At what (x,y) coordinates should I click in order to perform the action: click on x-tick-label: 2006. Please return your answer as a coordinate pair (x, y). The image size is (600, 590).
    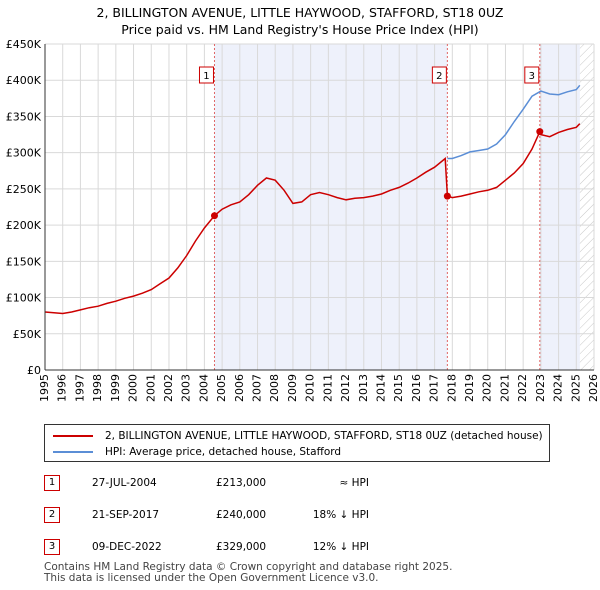
    Looking at the image, I should click on (239, 388).